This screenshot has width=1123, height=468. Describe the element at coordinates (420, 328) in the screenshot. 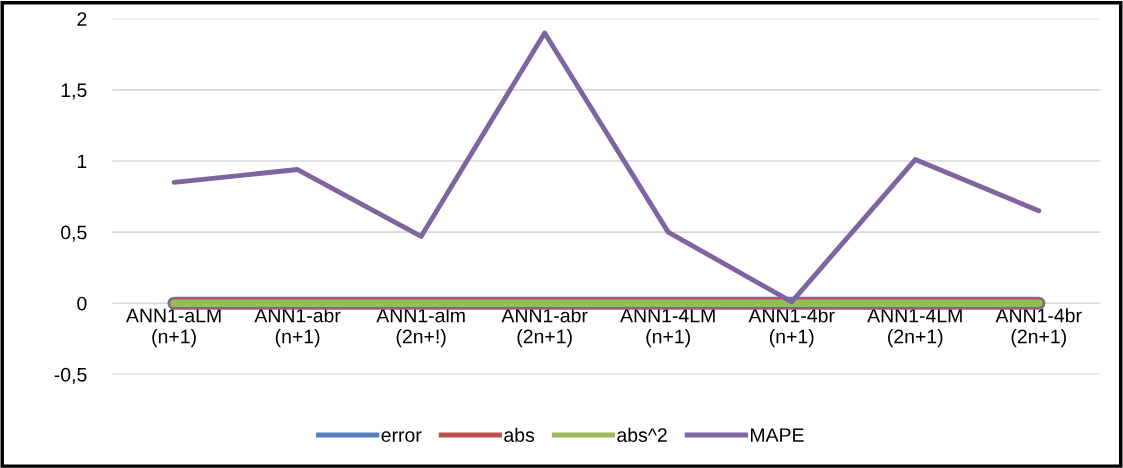

I see `x-tick-label: ANN1-alm (2n+!)` at that location.